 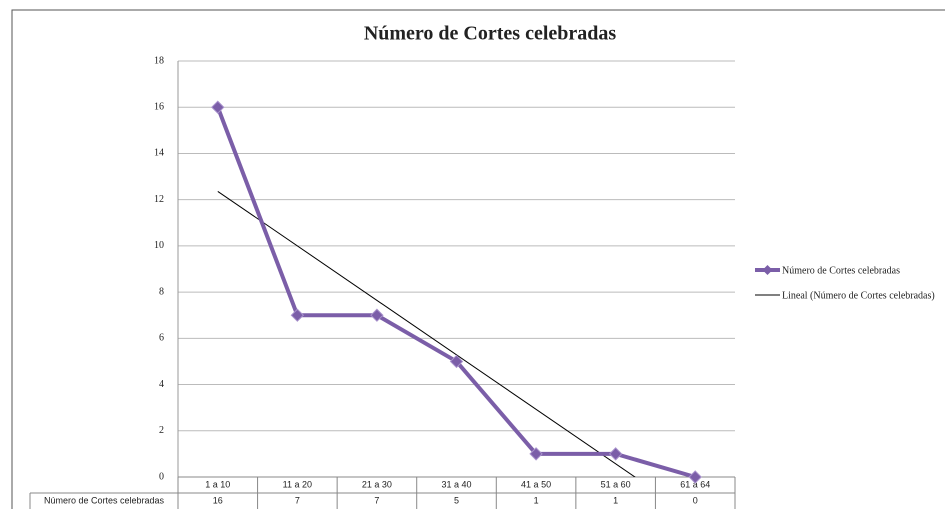 What do you see at coordinates (456, 484) in the screenshot?
I see `x-tick-label: 31 a 40` at bounding box center [456, 484].